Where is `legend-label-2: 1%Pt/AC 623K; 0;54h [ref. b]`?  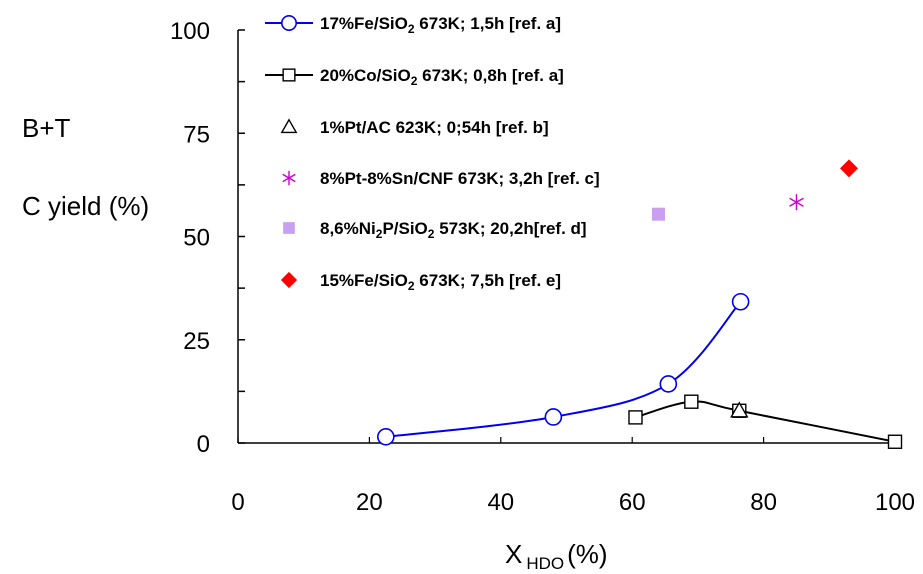 legend-label-2: 1%Pt/AC 623K; 0;54h [ref. b] is located at coordinates (434, 127).